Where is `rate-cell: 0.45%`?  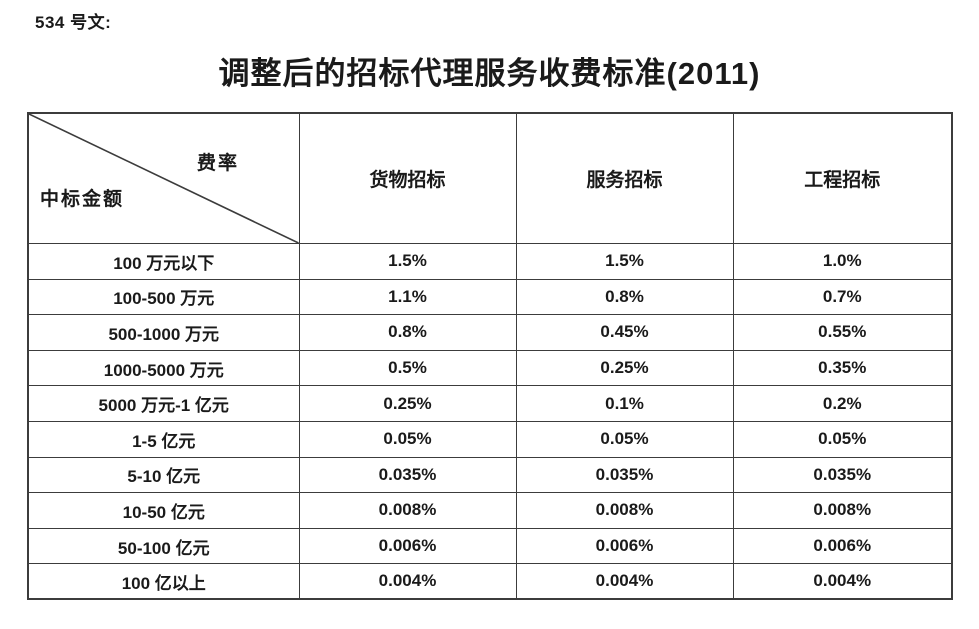 rate-cell: 0.45% is located at coordinates (624, 332).